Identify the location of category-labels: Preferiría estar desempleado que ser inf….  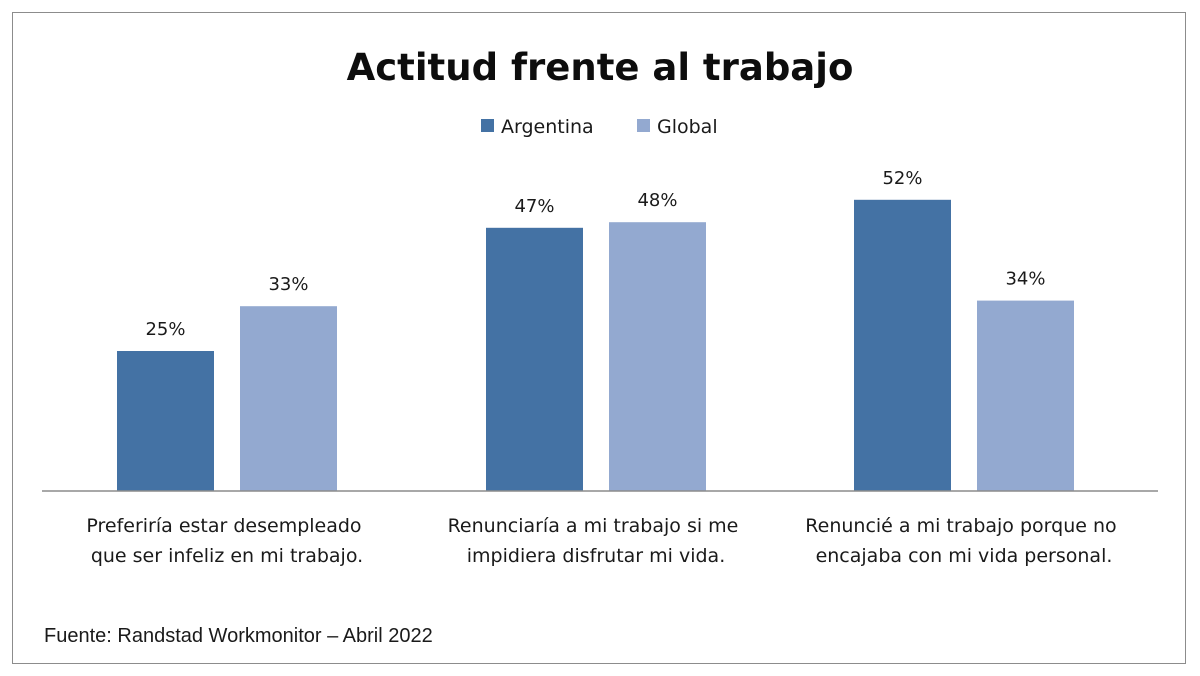
(604, 541).